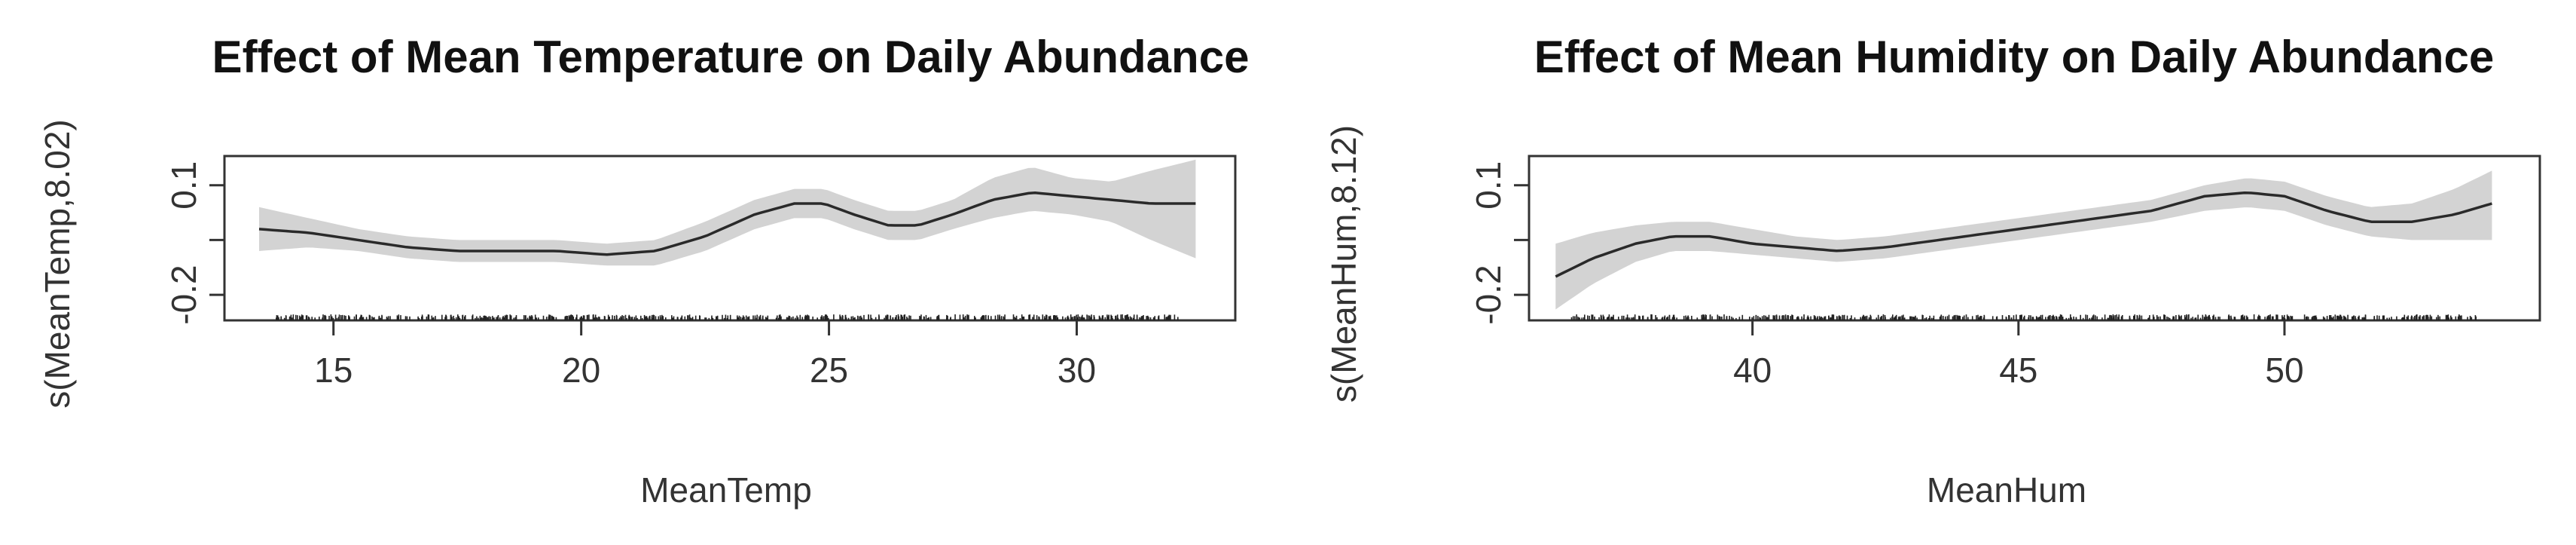  Describe the element at coordinates (2018, 370) in the screenshot. I see `x-tick-label: 45` at that location.